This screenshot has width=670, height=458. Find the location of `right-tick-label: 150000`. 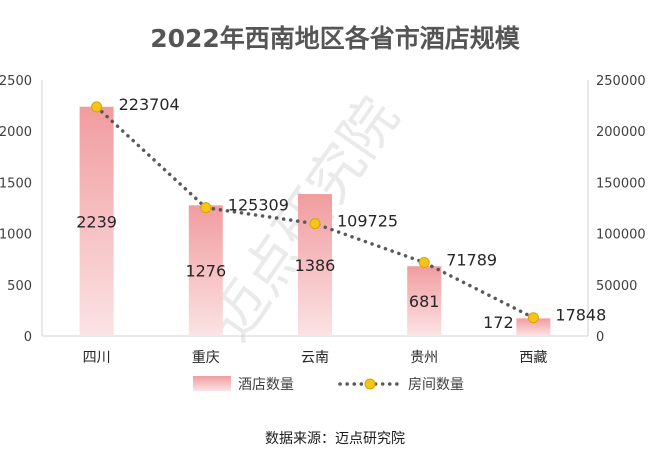

right-tick-label: 150000 is located at coordinates (621, 183).